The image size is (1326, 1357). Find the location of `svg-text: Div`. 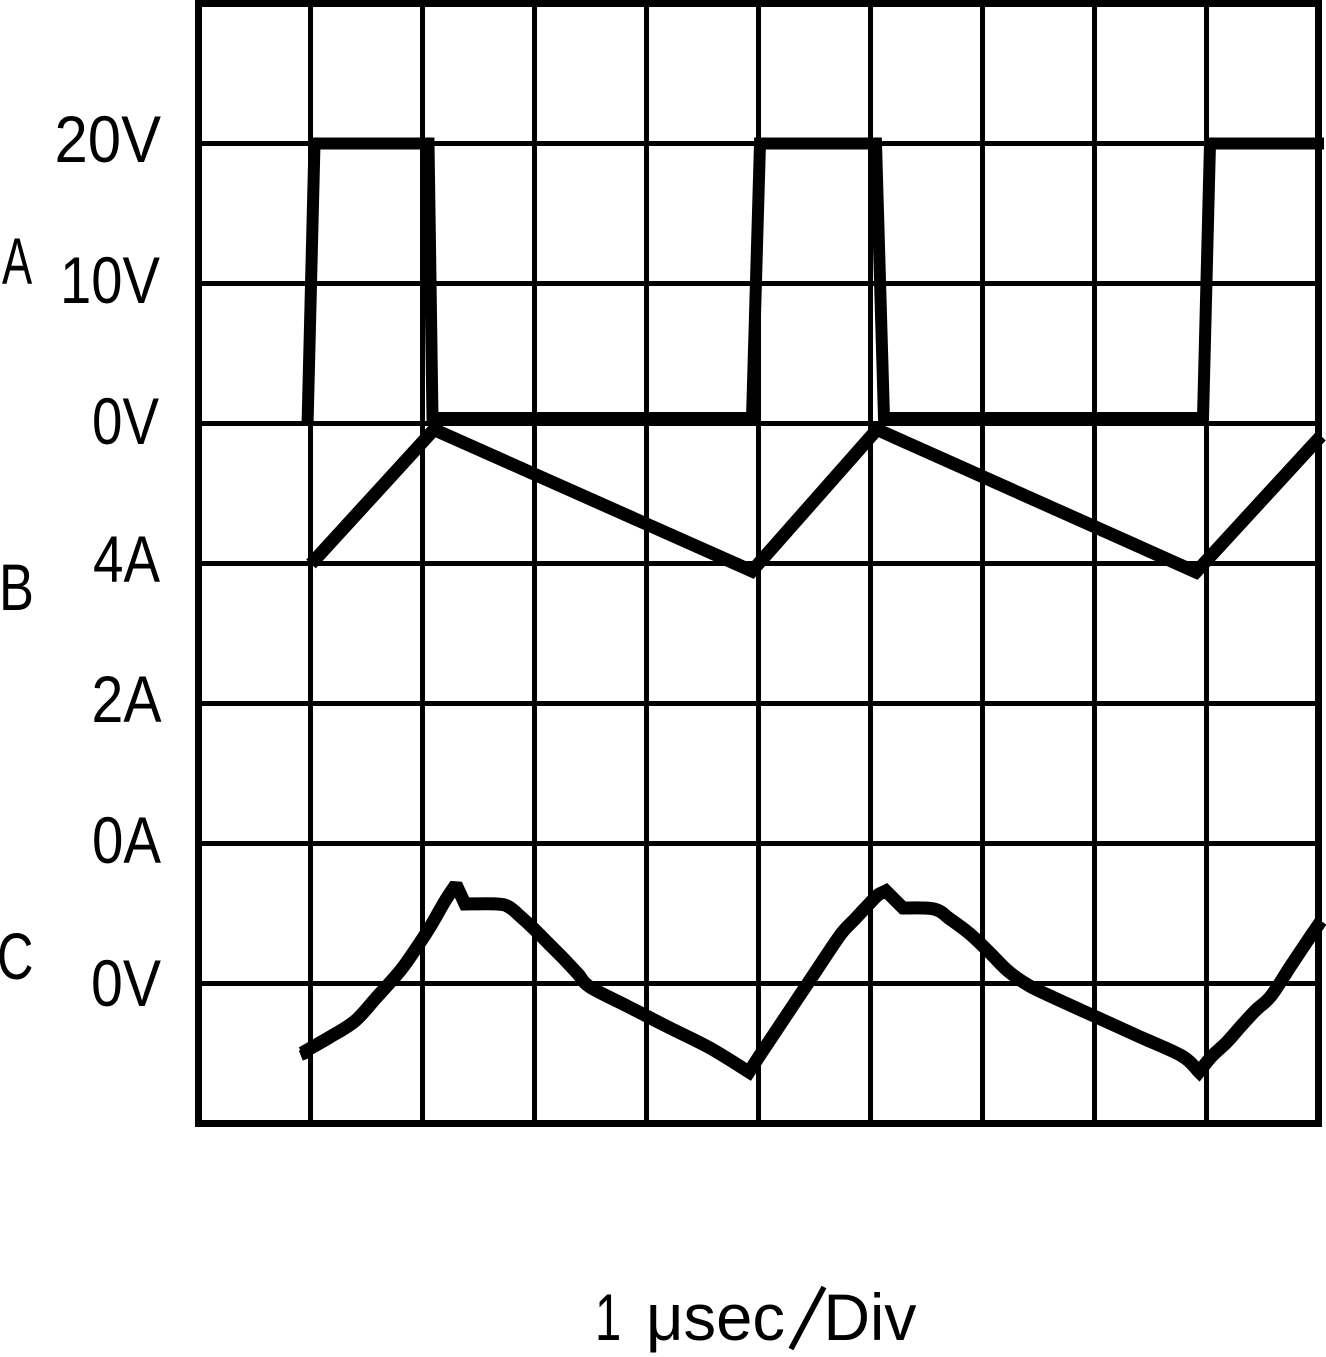

svg-text: Div is located at coordinates (870, 1317).